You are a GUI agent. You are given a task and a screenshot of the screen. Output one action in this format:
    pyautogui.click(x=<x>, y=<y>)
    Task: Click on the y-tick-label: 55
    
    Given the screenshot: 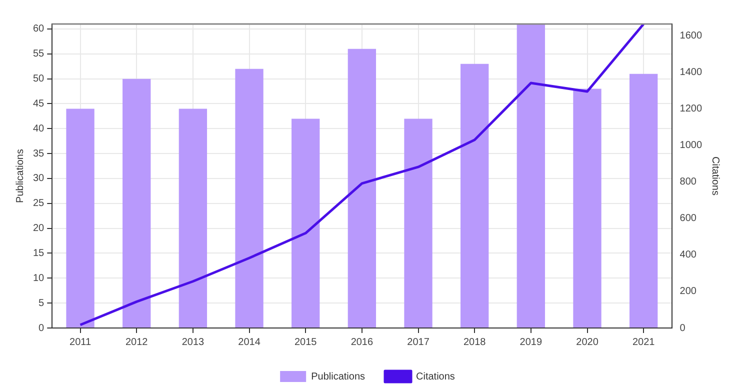 What is the action you would take?
    pyautogui.click(x=39, y=54)
    